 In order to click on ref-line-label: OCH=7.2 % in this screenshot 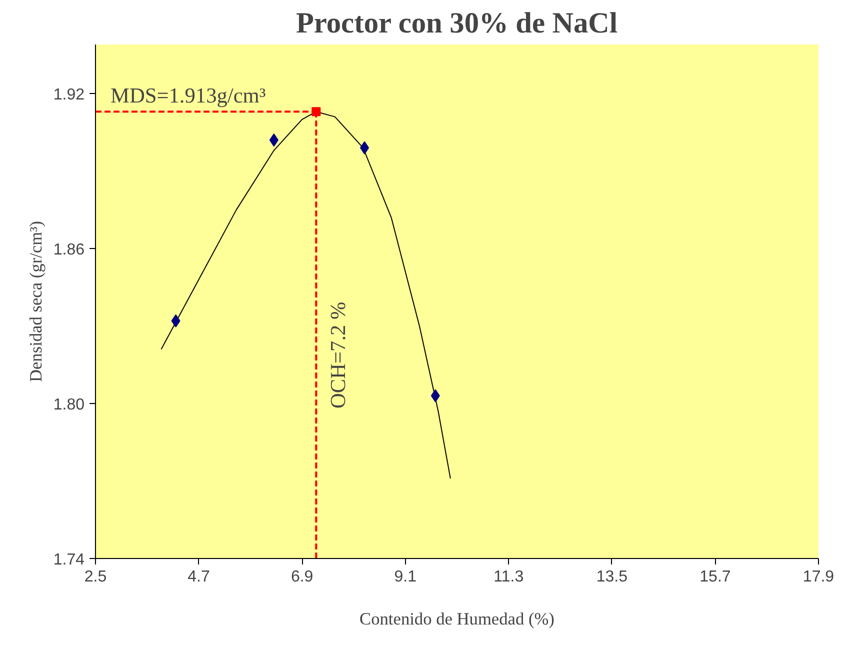, I will do `click(338, 354)`.